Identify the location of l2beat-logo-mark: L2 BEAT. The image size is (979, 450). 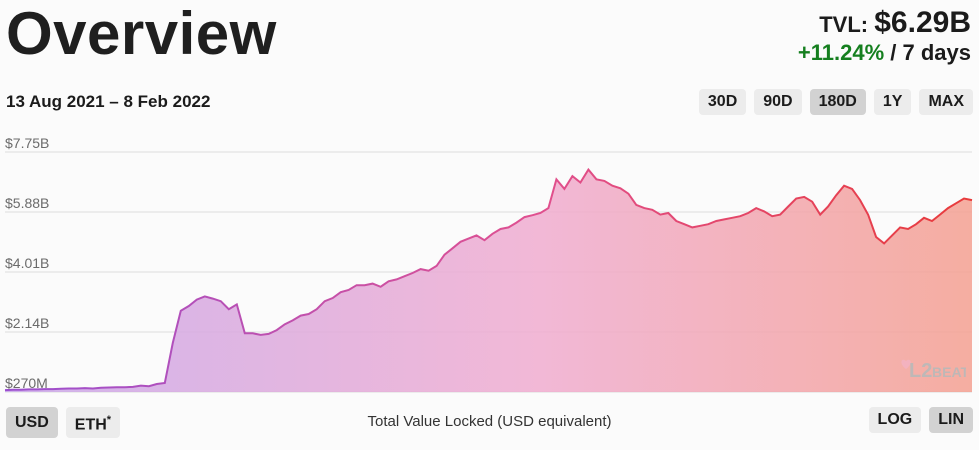
(935, 370).